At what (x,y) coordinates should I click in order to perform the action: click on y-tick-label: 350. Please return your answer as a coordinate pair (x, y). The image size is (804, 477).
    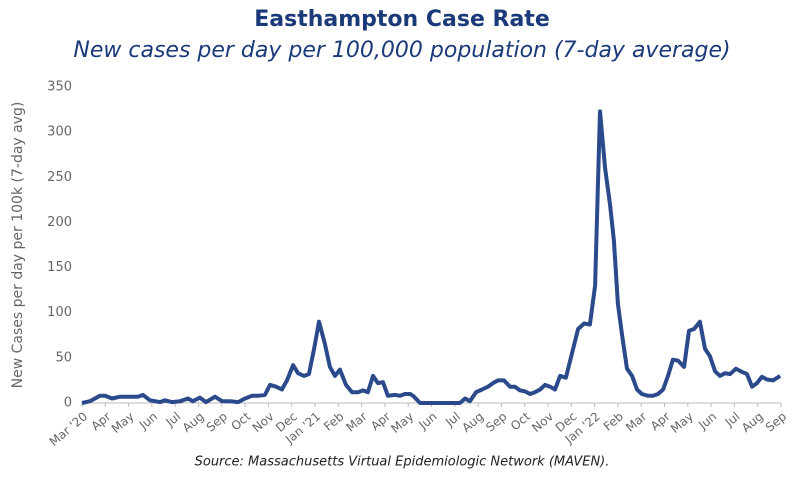
    Looking at the image, I should click on (59, 87).